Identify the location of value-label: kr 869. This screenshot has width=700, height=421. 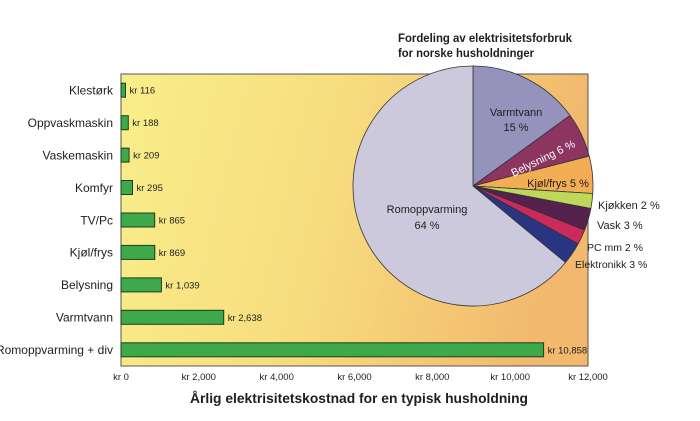
(172, 253).